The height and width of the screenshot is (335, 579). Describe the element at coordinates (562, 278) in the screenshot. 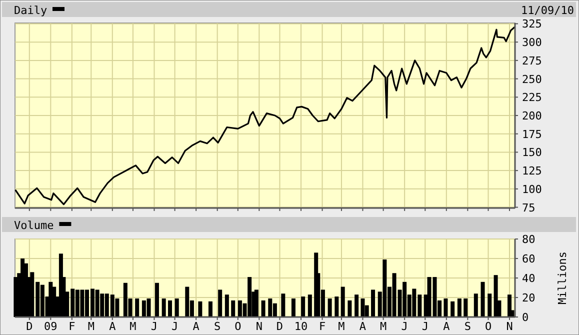

I see `y-axis-title: Millions` at that location.